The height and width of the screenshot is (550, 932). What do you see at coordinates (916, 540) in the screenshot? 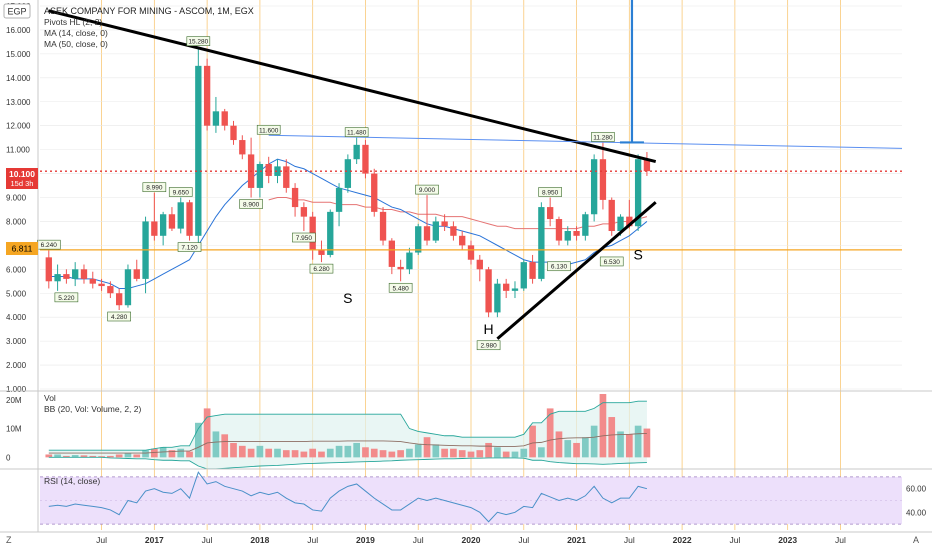
I see `auto-scale-button: A` at bounding box center [916, 540].